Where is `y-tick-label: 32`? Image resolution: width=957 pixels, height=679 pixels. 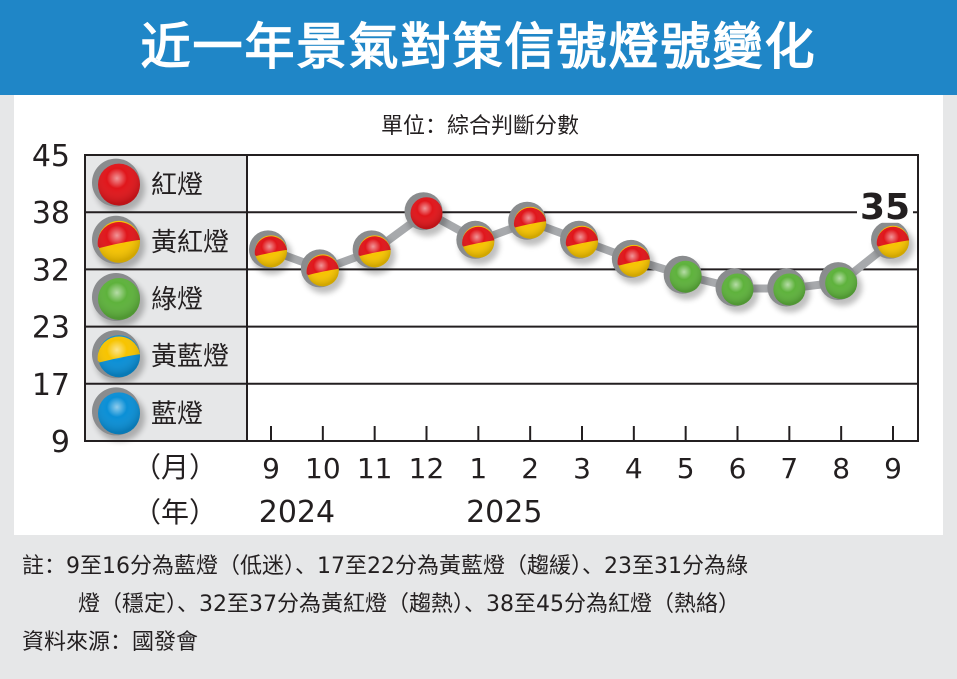
y-tick-label: 32 is located at coordinates (51, 270).